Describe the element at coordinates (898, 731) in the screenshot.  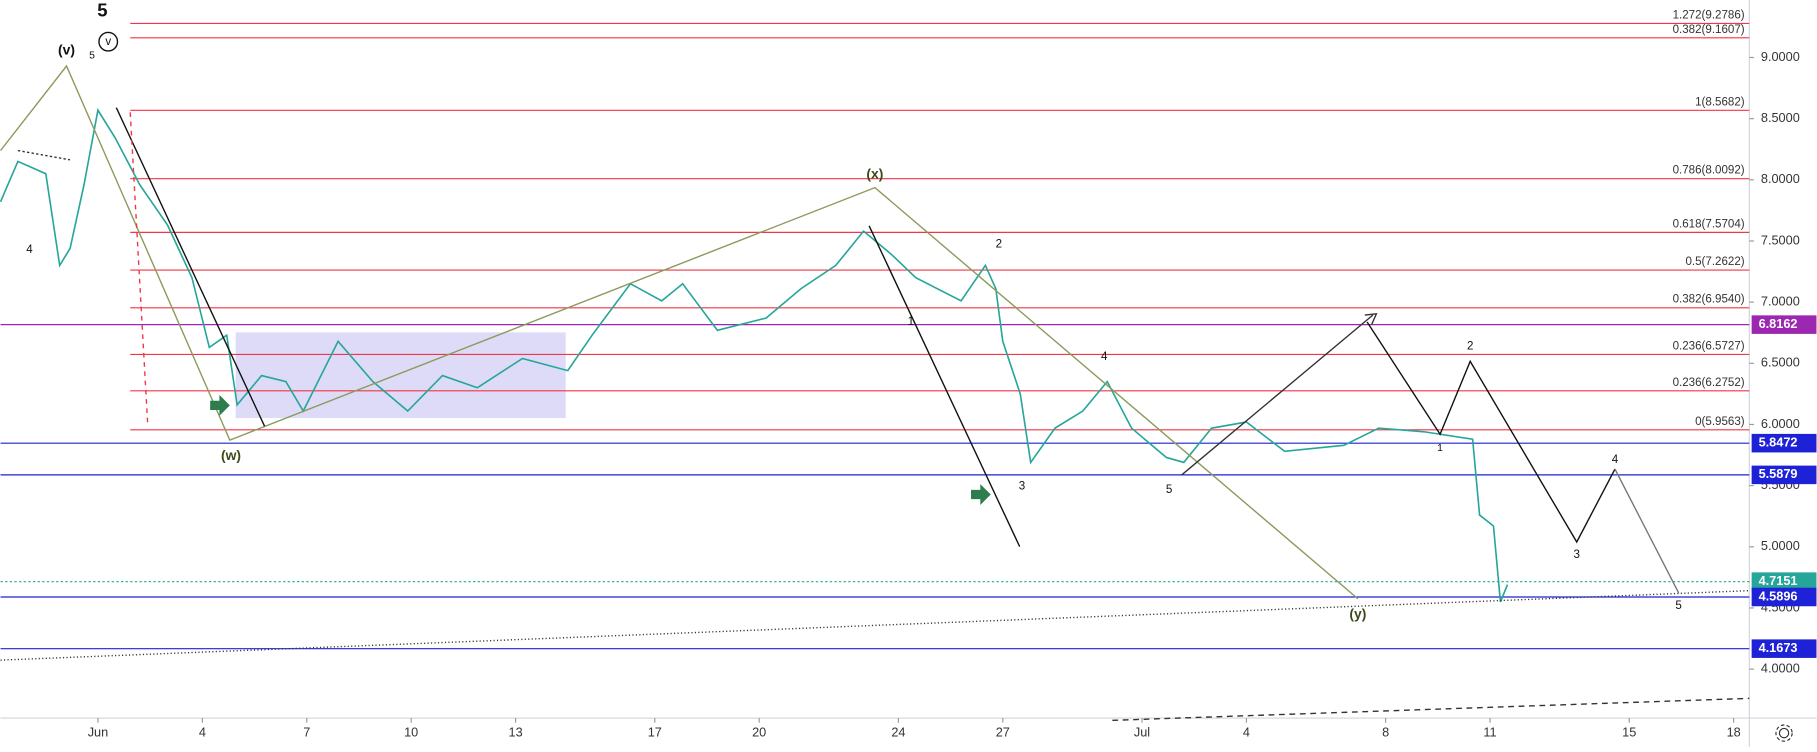
I see `x-tick-label: 24` at that location.